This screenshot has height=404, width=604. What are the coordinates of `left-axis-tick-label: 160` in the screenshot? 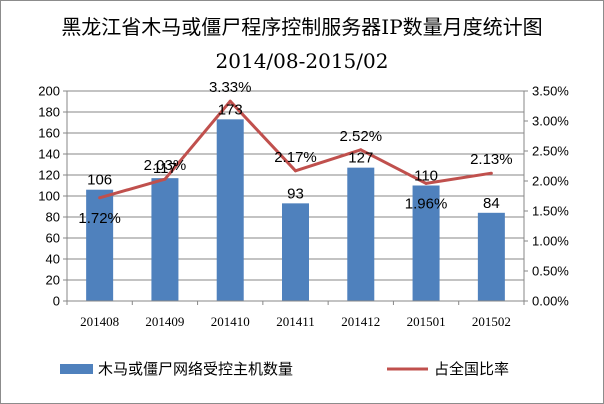 It's located at (49, 133).